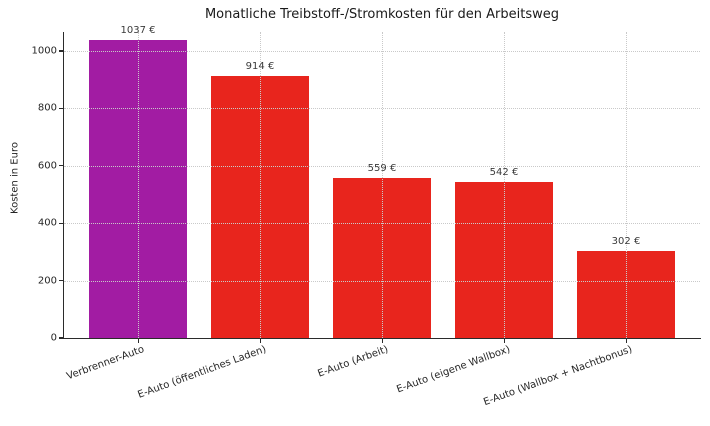  I want to click on y-tick-label: 0, so click(53, 338).